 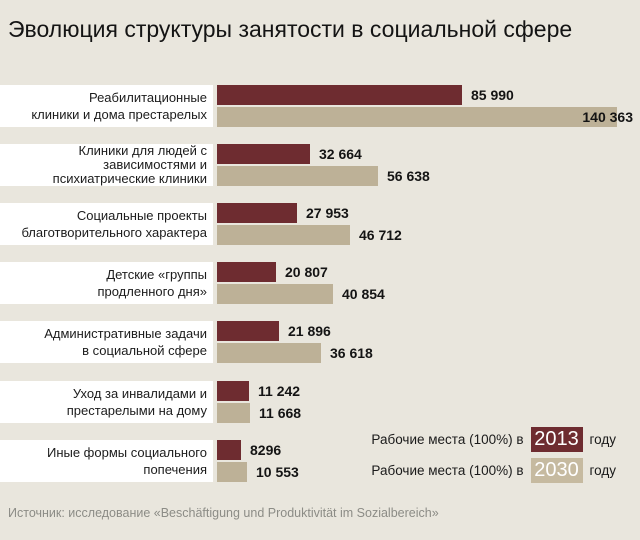 I want to click on bar-line-2030: 40 854, so click(x=428, y=294).